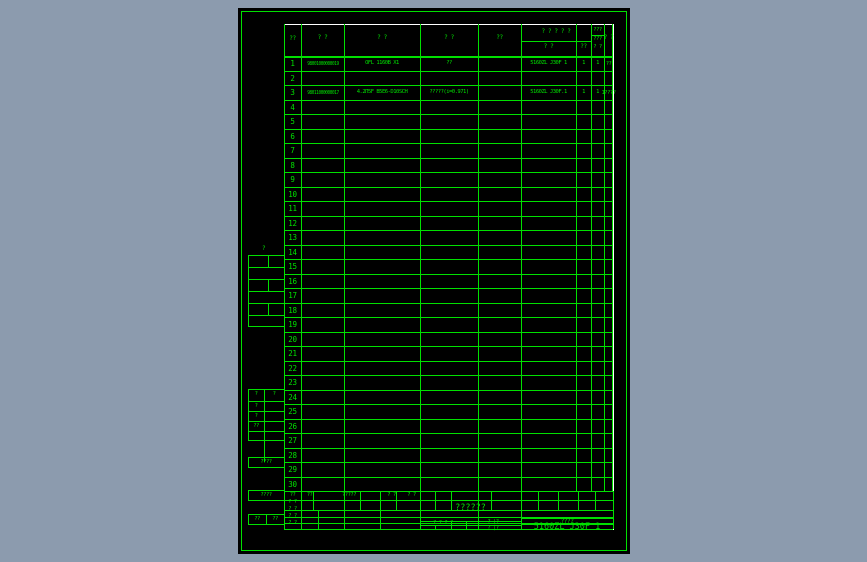  I want to click on row-seq: 11, so click(292, 208).